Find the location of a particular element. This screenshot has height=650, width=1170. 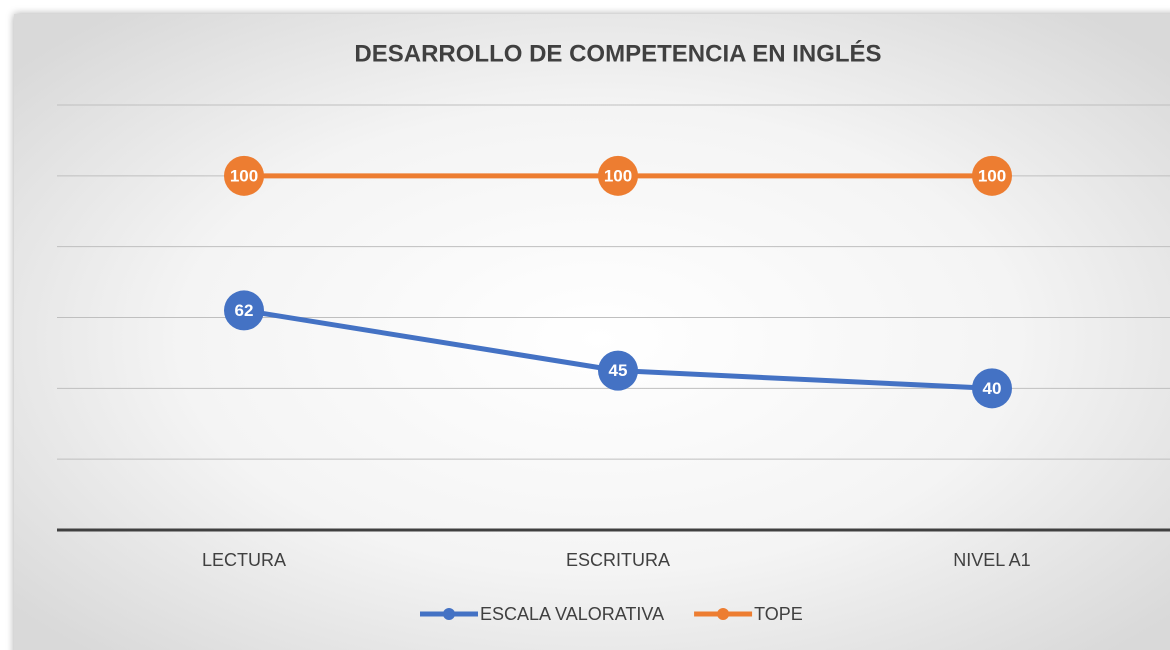

legend-label: TOPE is located at coordinates (778, 614).